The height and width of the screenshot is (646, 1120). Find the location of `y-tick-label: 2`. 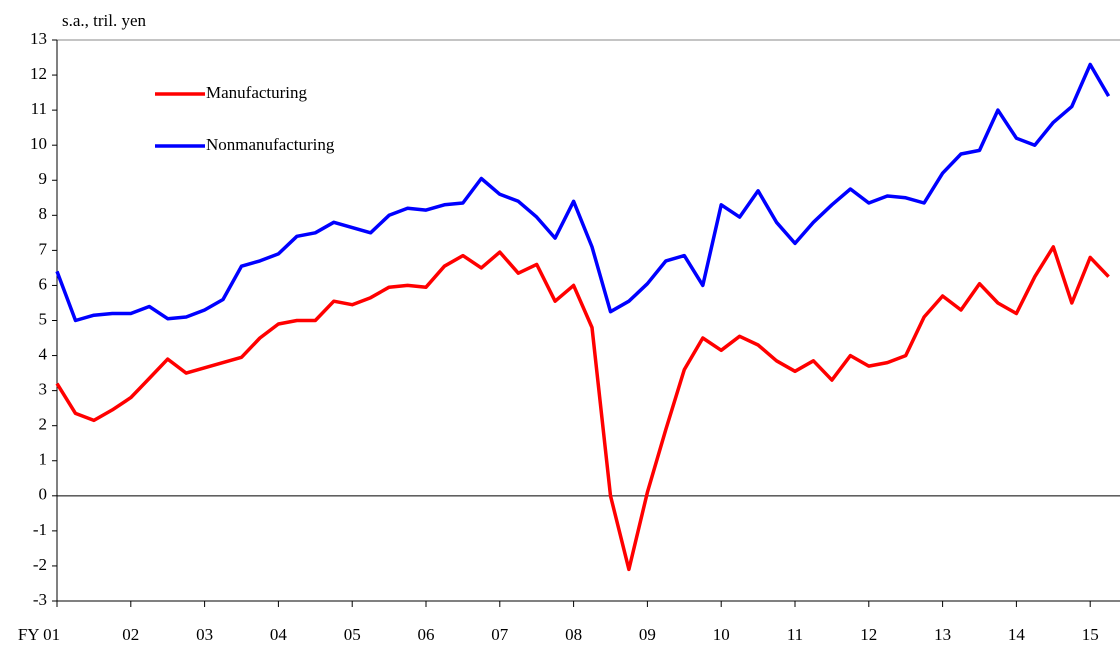

y-tick-label: 2 is located at coordinates (43, 424).